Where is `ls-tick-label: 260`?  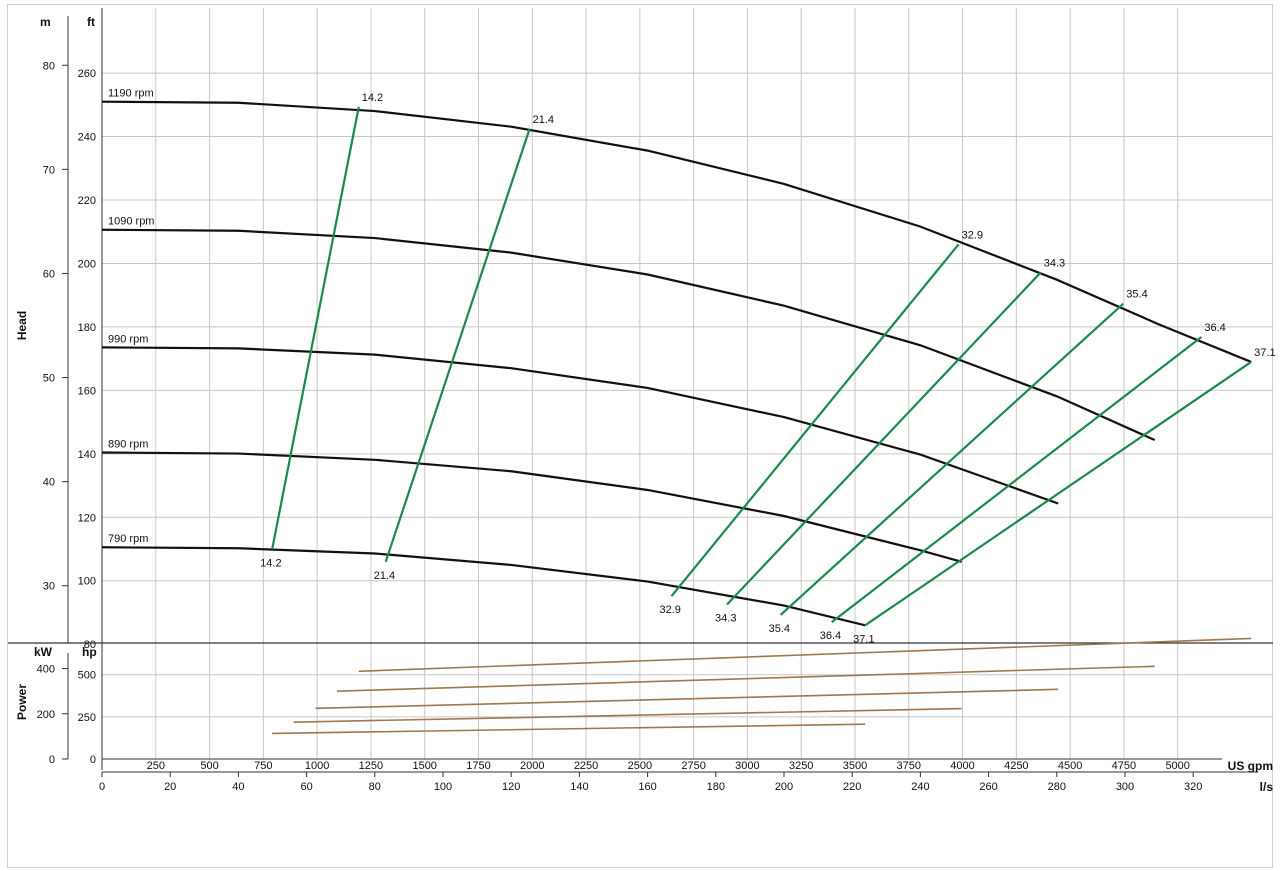
ls-tick-label: 260 is located at coordinates (988, 787).